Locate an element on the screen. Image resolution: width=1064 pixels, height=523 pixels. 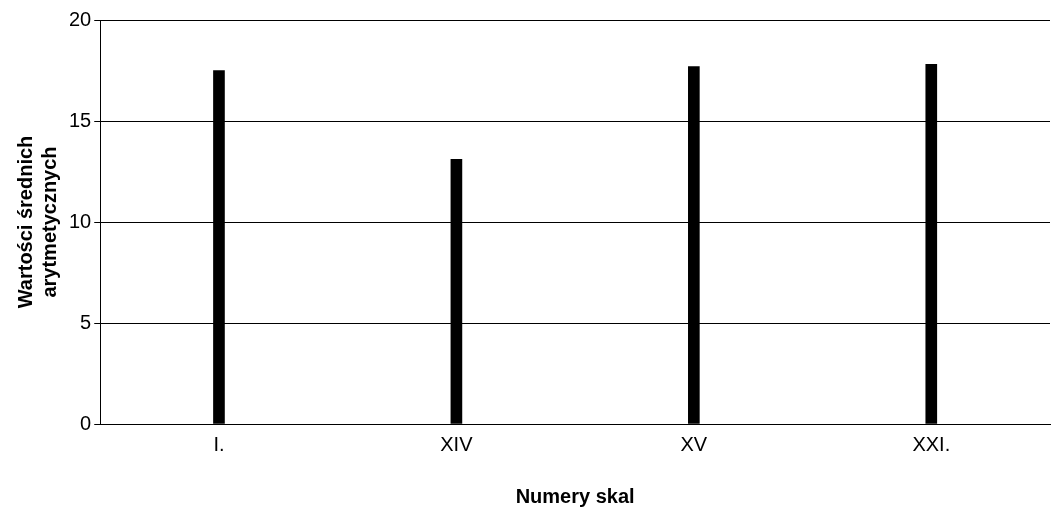
x-tick-label: I. is located at coordinates (219, 443).